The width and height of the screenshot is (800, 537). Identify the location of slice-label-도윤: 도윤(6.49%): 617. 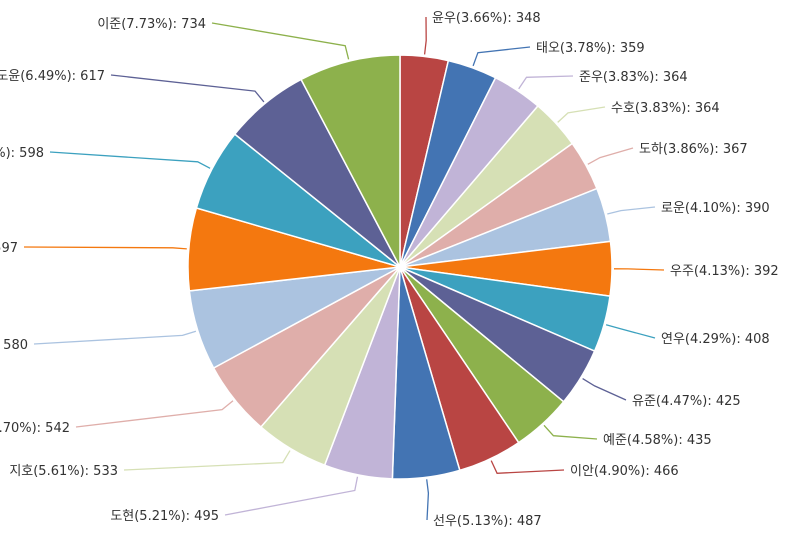
(52, 76).